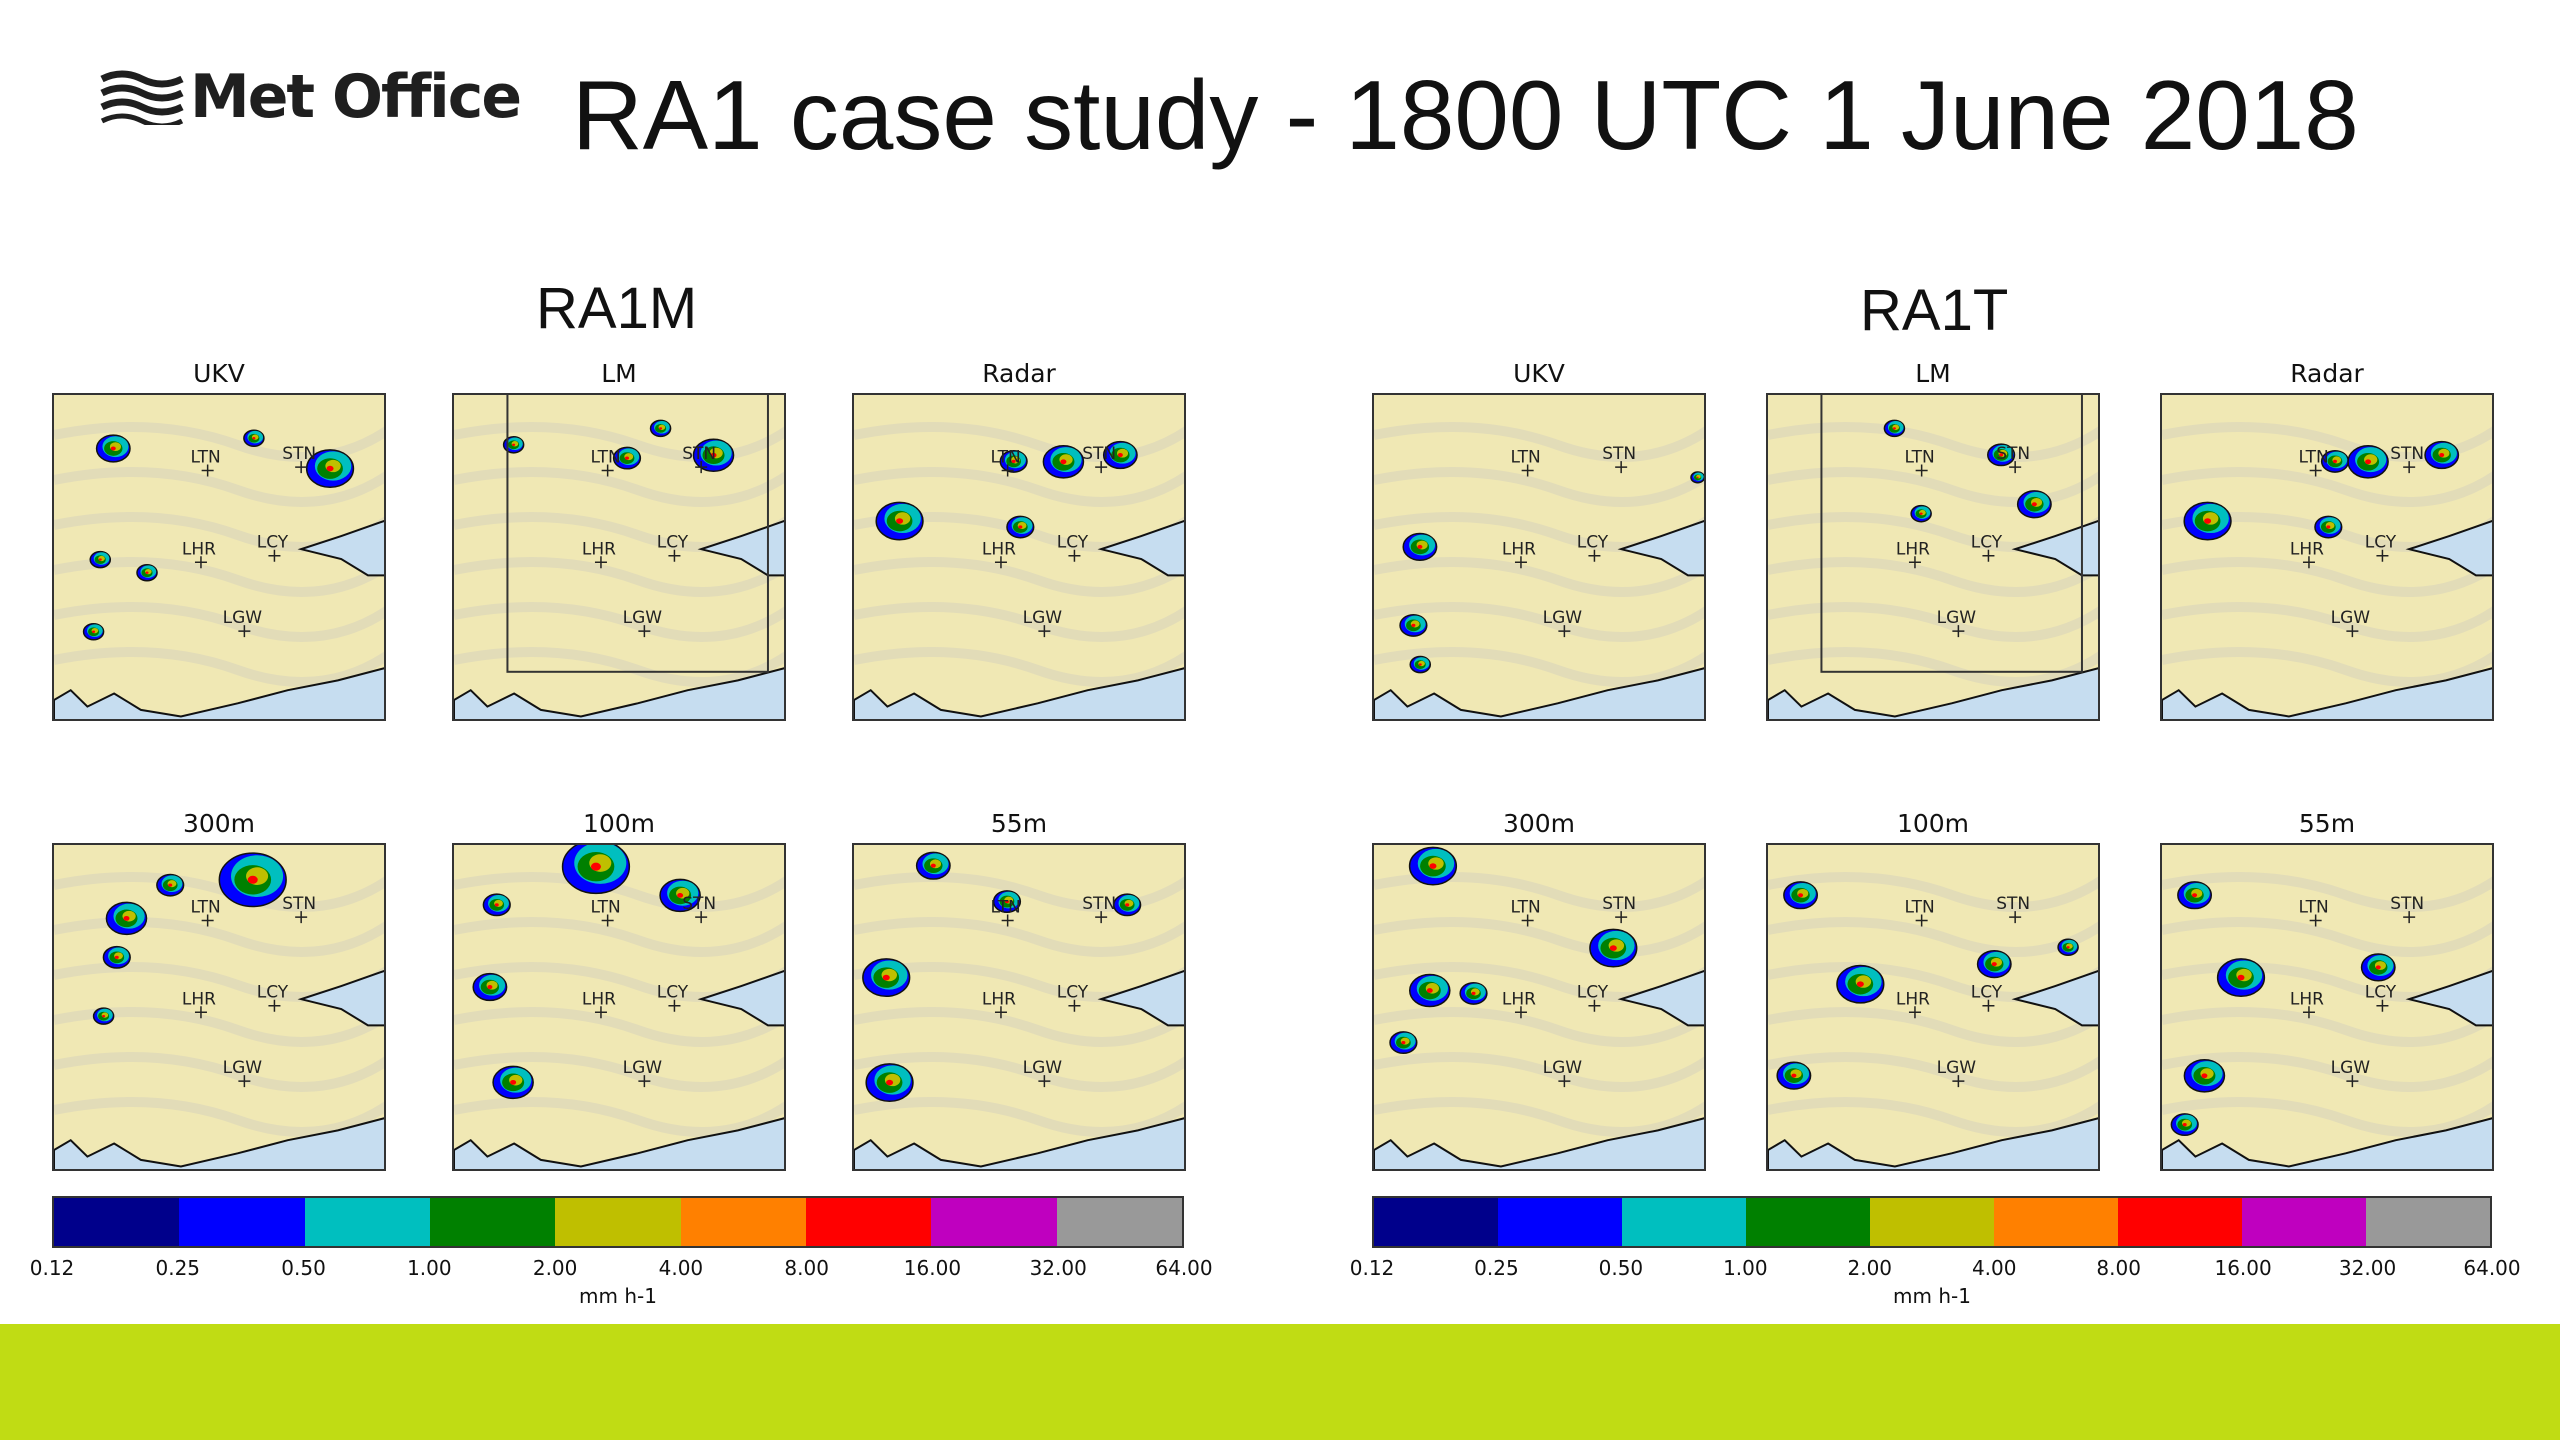 Image resolution: width=2560 pixels, height=1440 pixels. What do you see at coordinates (1539, 823) in the screenshot?
I see `panel-label: 300m` at bounding box center [1539, 823].